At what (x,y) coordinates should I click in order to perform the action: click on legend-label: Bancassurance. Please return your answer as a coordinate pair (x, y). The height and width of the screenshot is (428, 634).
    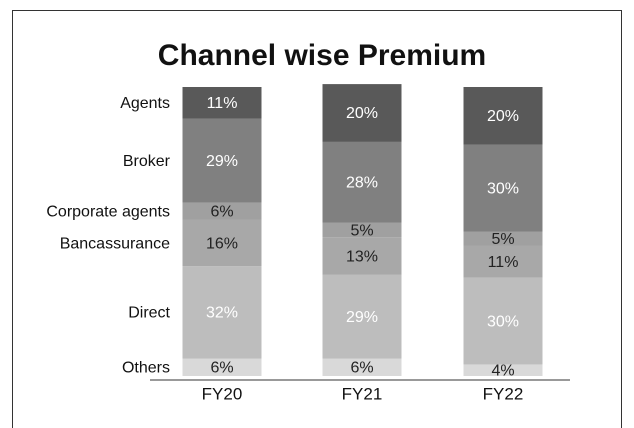
    Looking at the image, I should click on (115, 243).